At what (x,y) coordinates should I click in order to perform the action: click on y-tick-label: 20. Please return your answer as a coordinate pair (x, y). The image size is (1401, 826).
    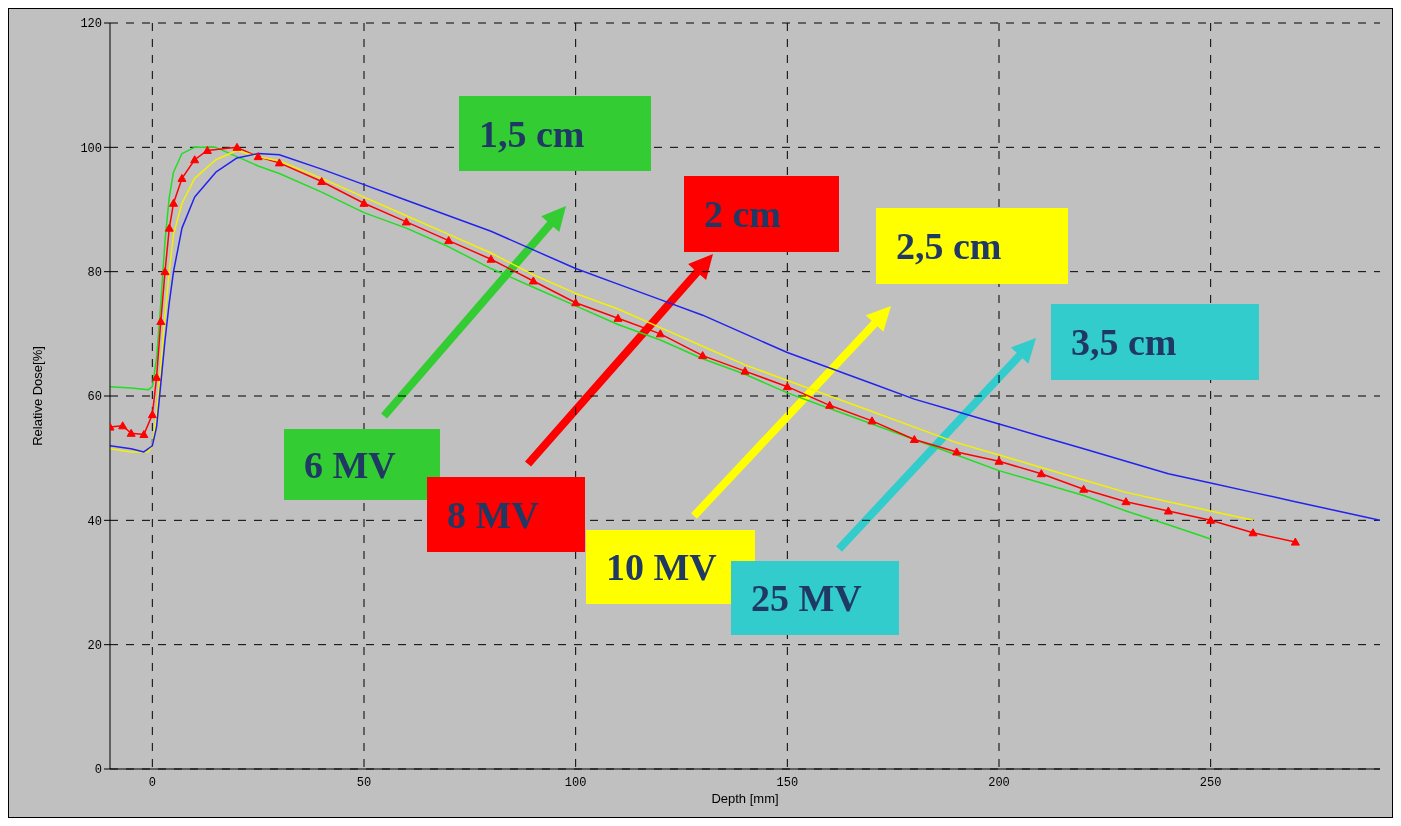
    Looking at the image, I should click on (94, 645).